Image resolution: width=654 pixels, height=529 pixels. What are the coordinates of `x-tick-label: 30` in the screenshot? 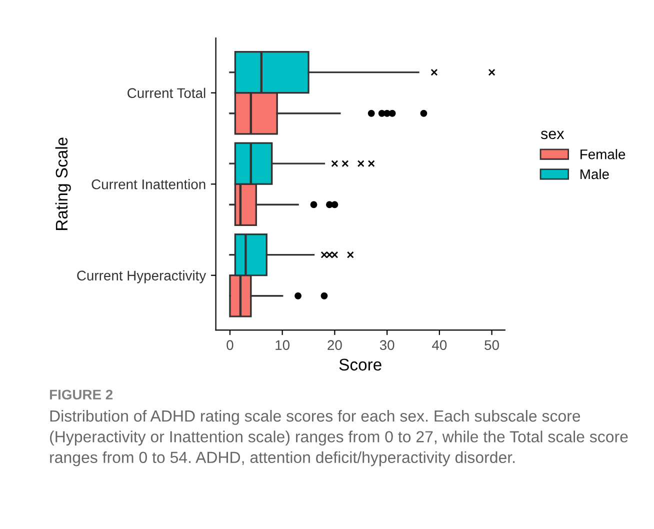 It's located at (387, 345).